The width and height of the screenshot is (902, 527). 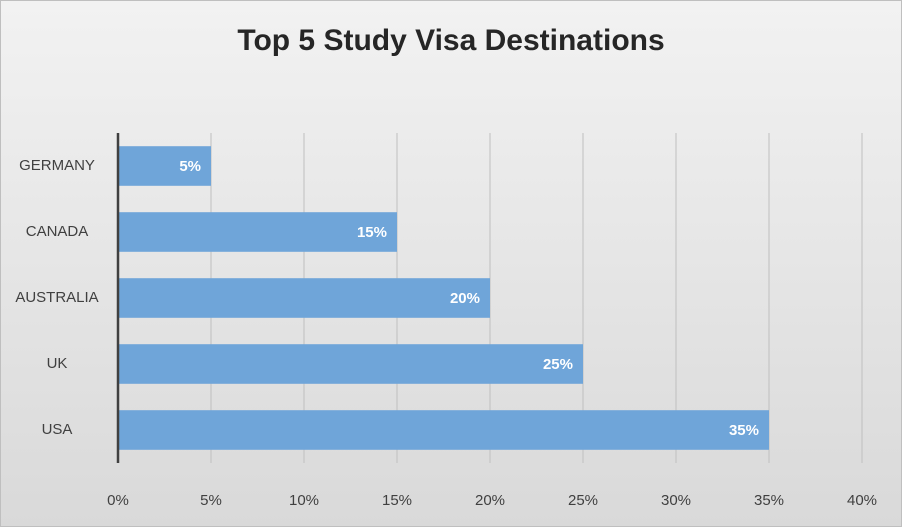 I want to click on y-tick-label: CANADA, so click(x=57, y=231).